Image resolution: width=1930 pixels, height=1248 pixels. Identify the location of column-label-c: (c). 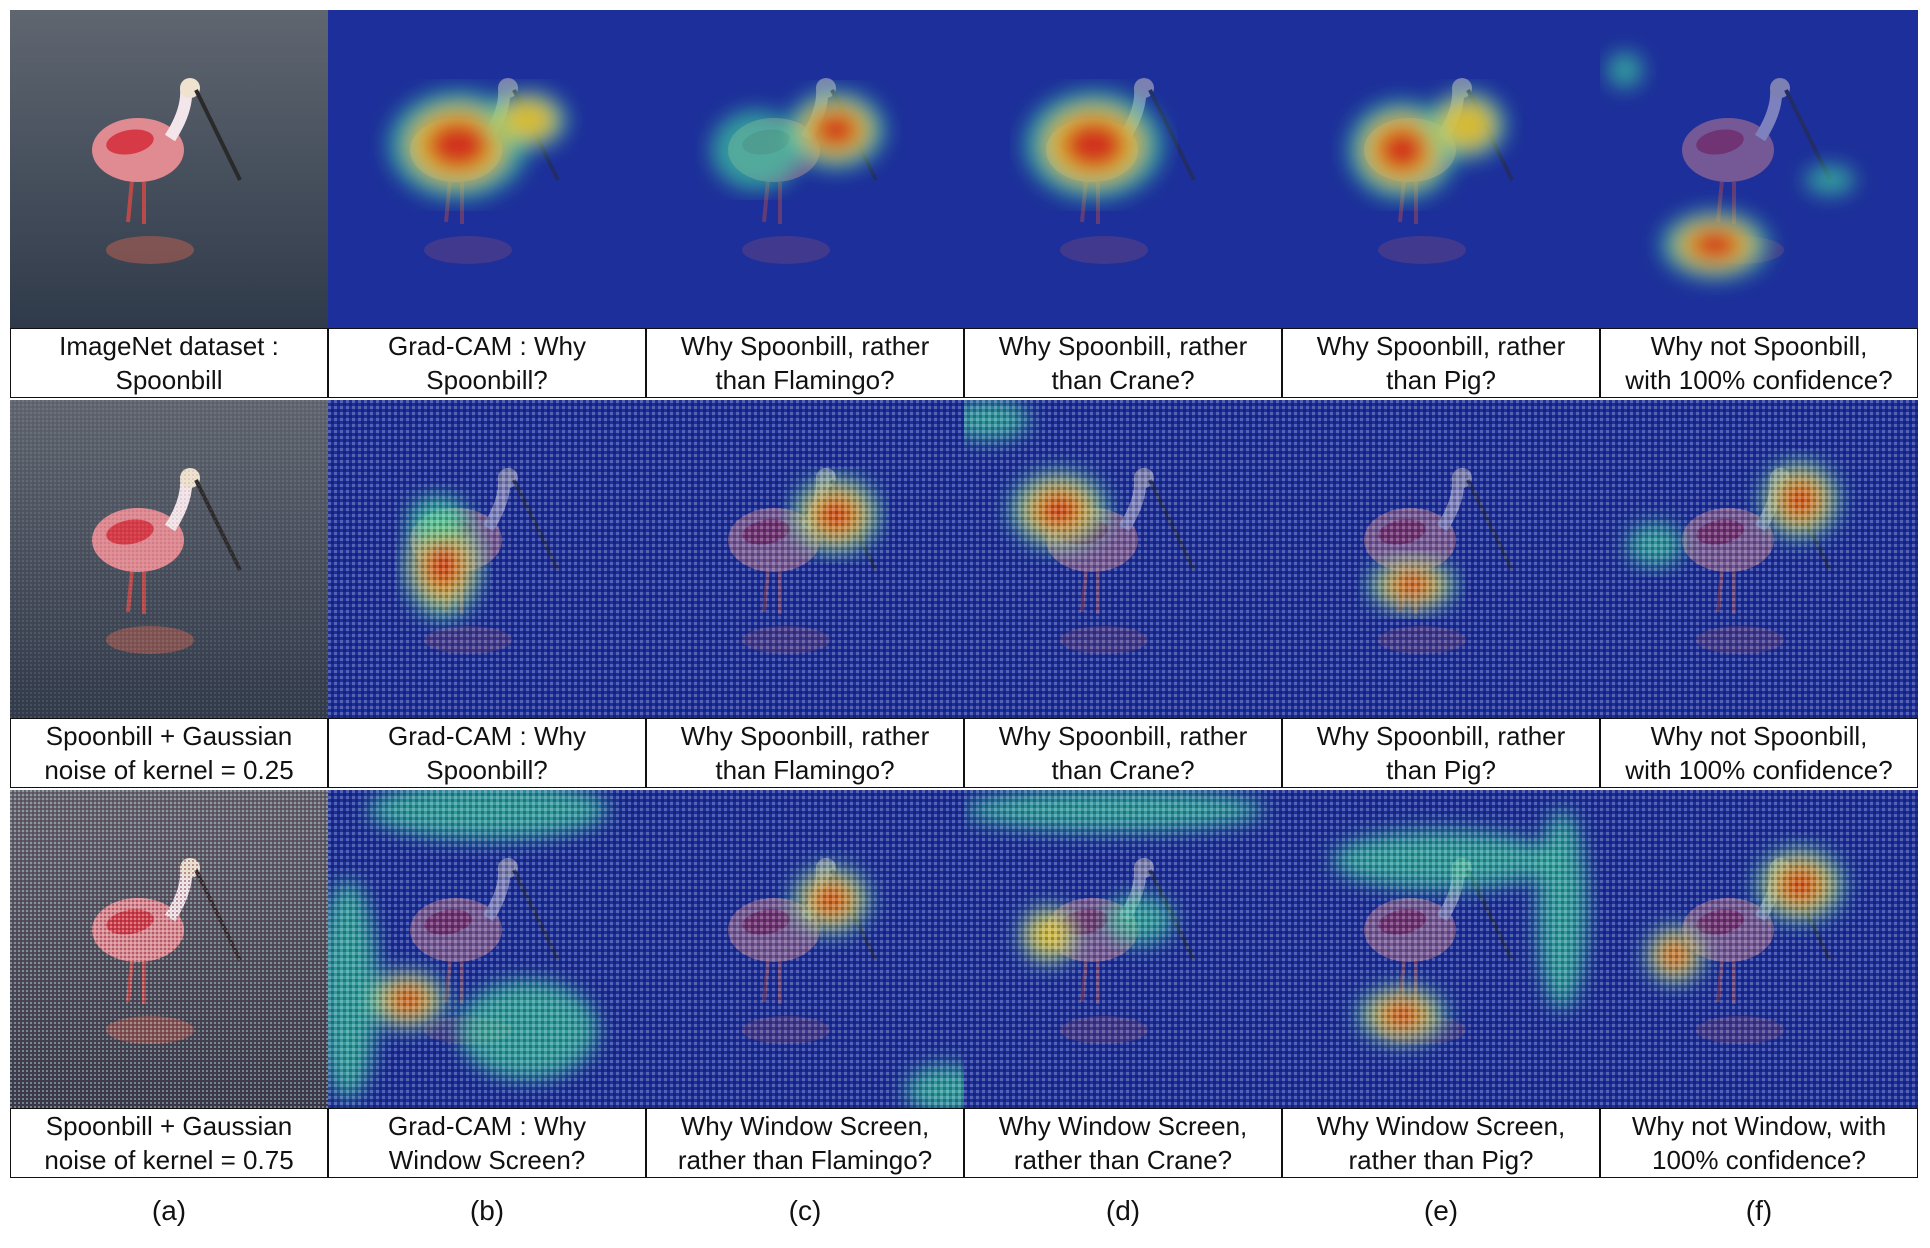
(805, 1210).